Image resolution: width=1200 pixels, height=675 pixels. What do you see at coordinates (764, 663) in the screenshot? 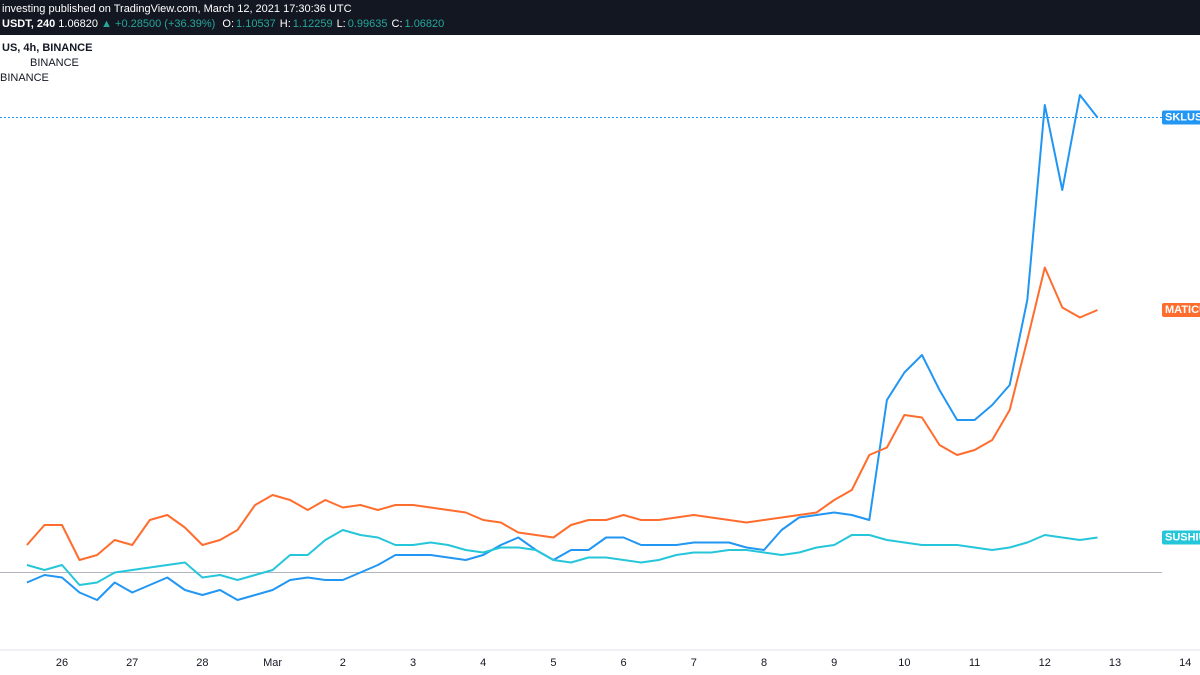
I see `x-tick-label: 8` at bounding box center [764, 663].